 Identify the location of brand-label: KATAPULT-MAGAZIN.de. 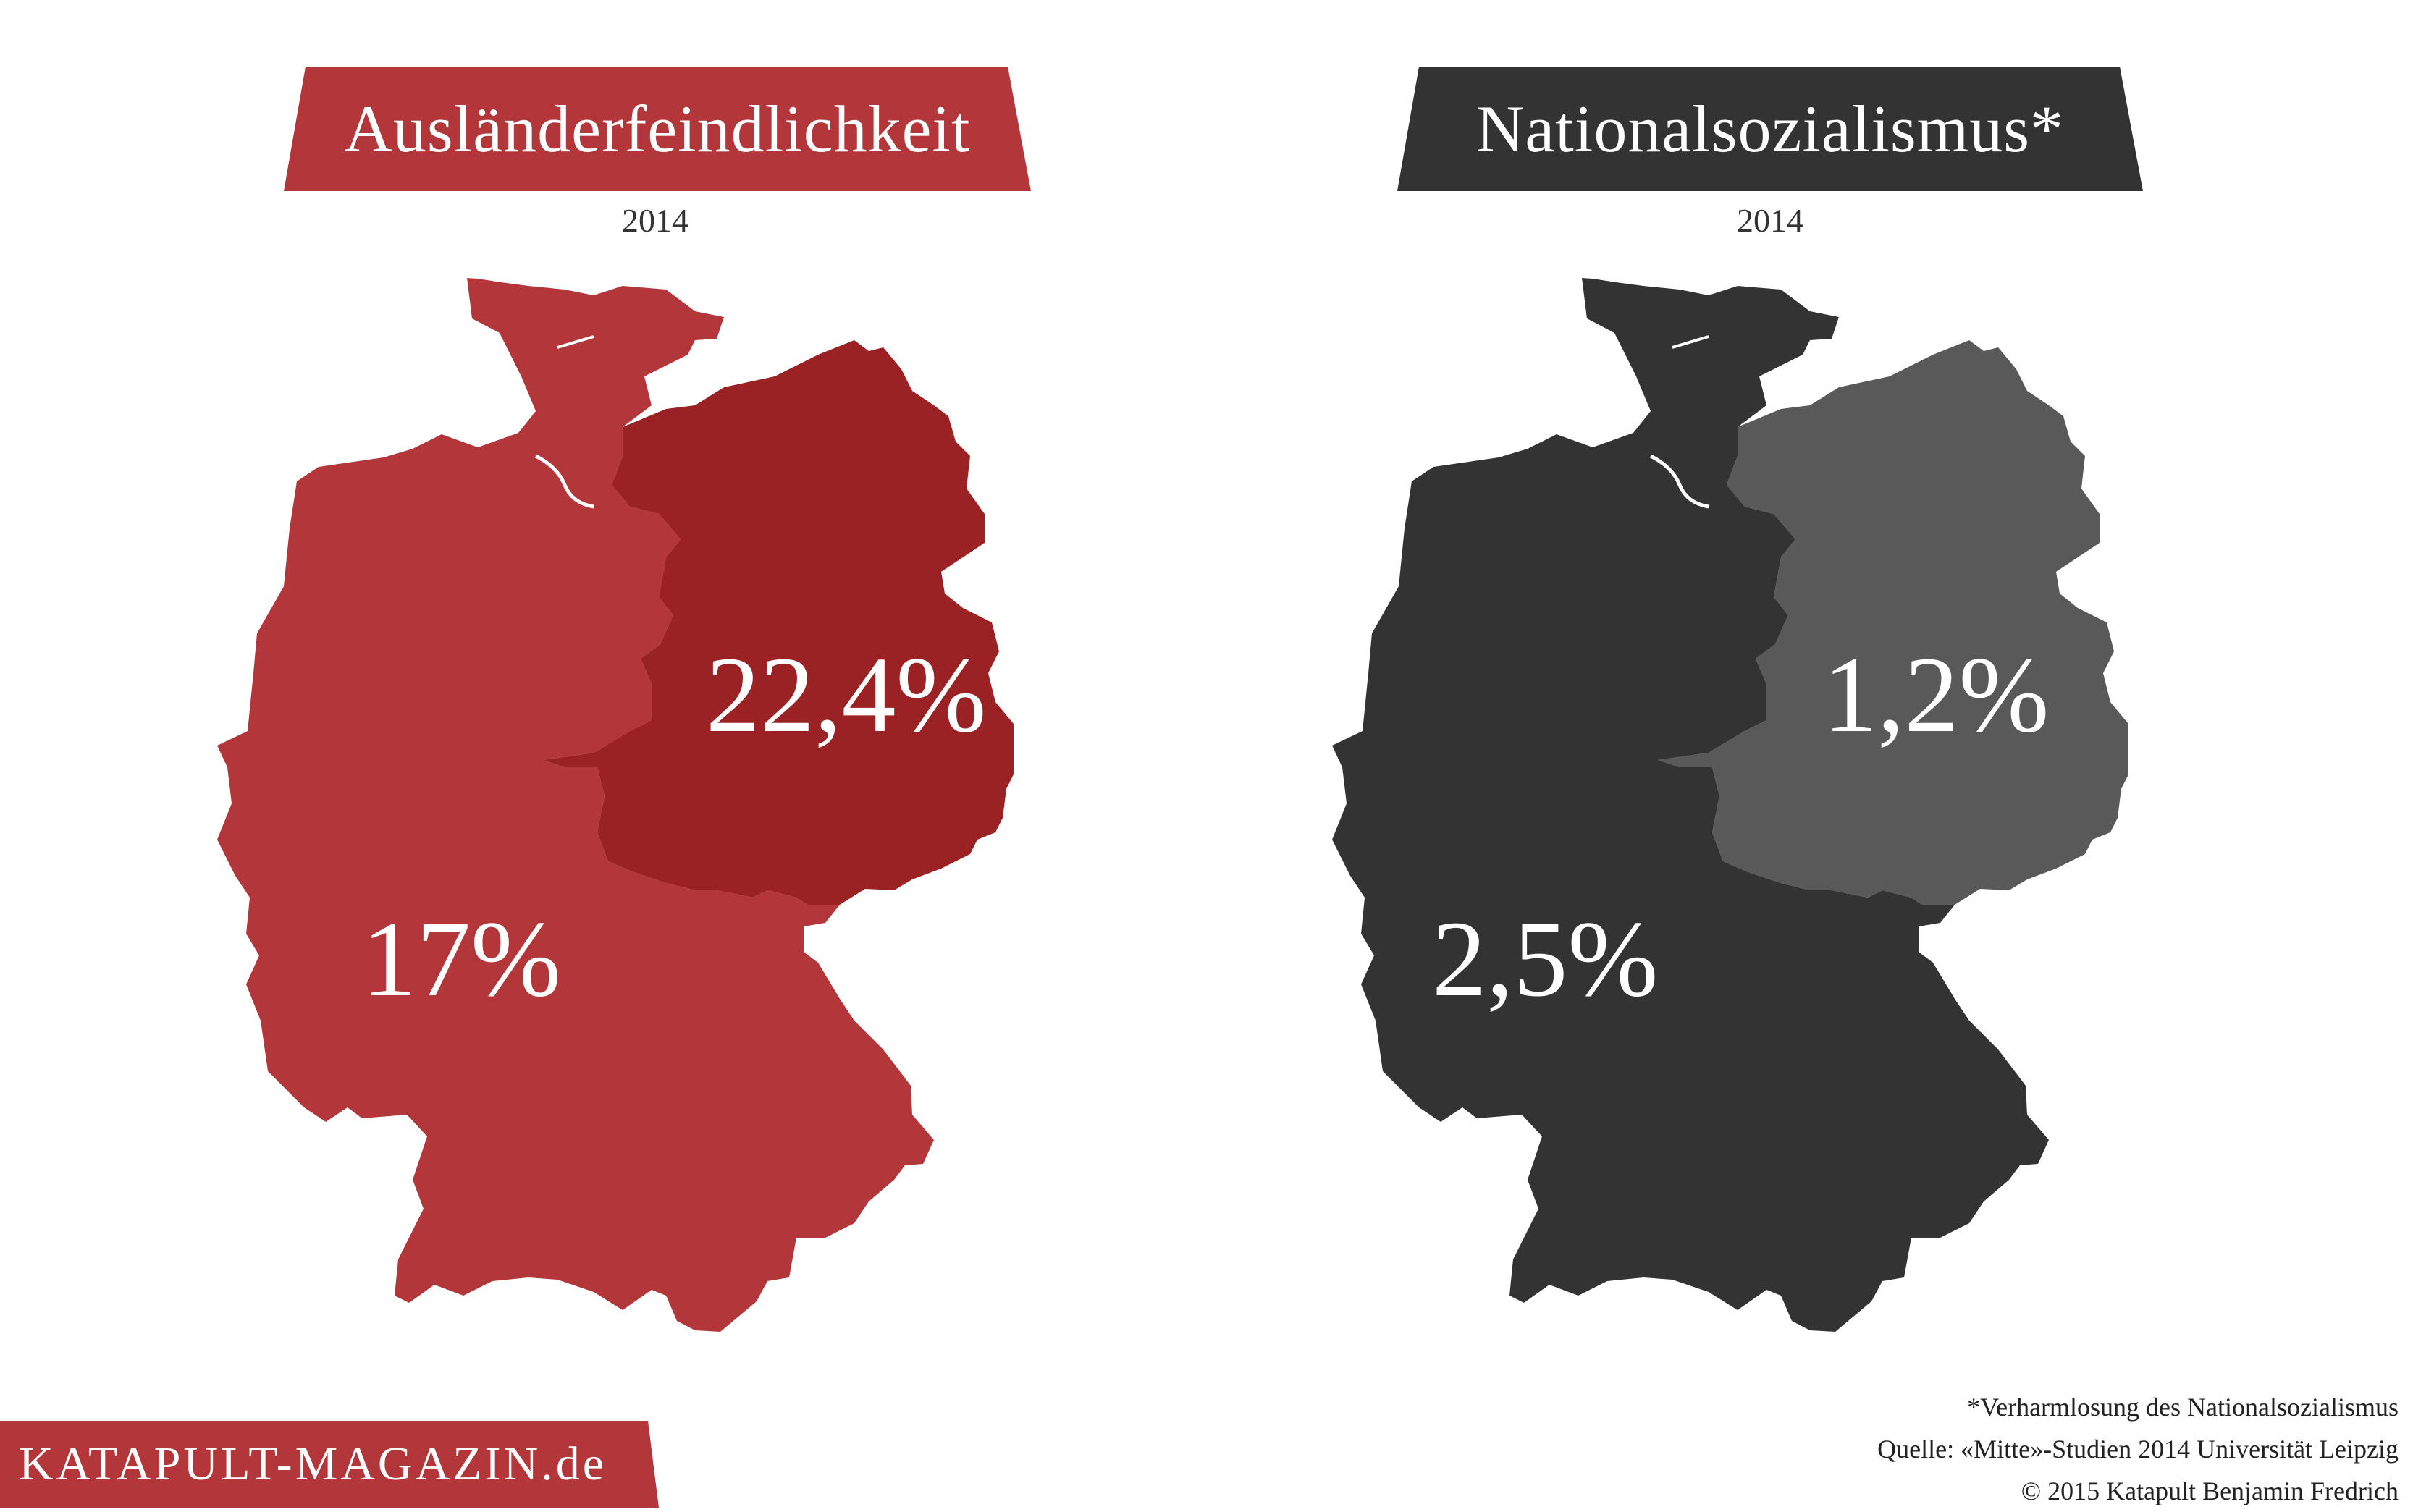
(313, 1463).